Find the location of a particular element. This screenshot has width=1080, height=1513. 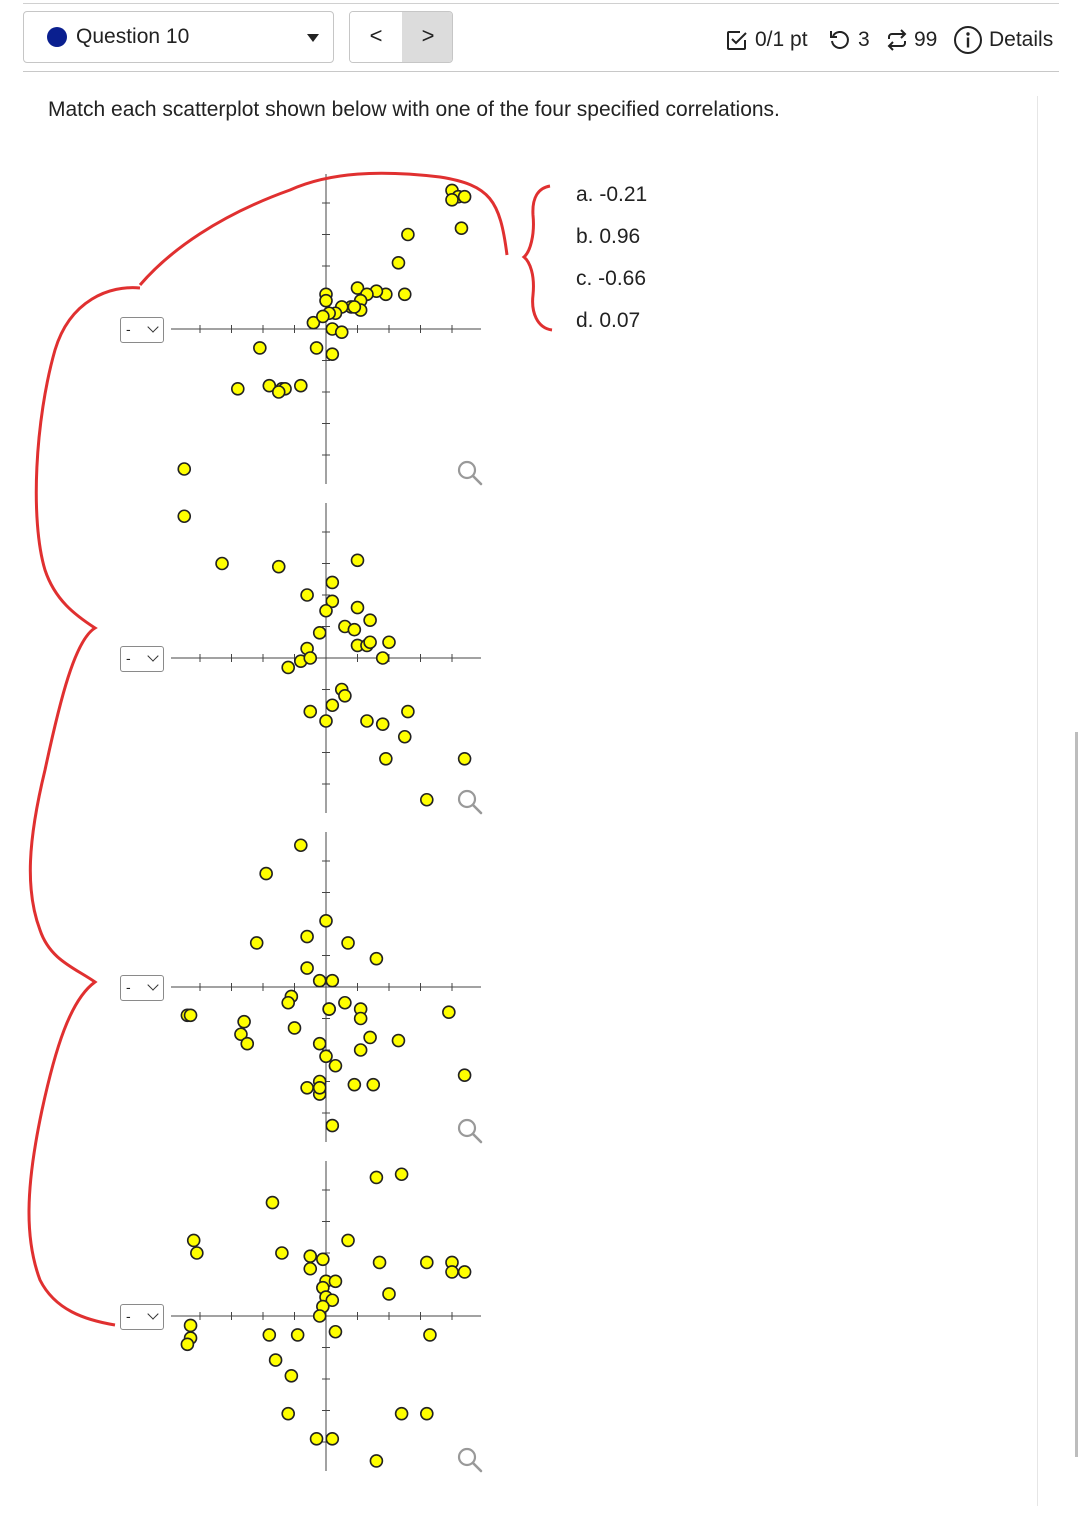

question-select: Question 10 is located at coordinates (178, 37).